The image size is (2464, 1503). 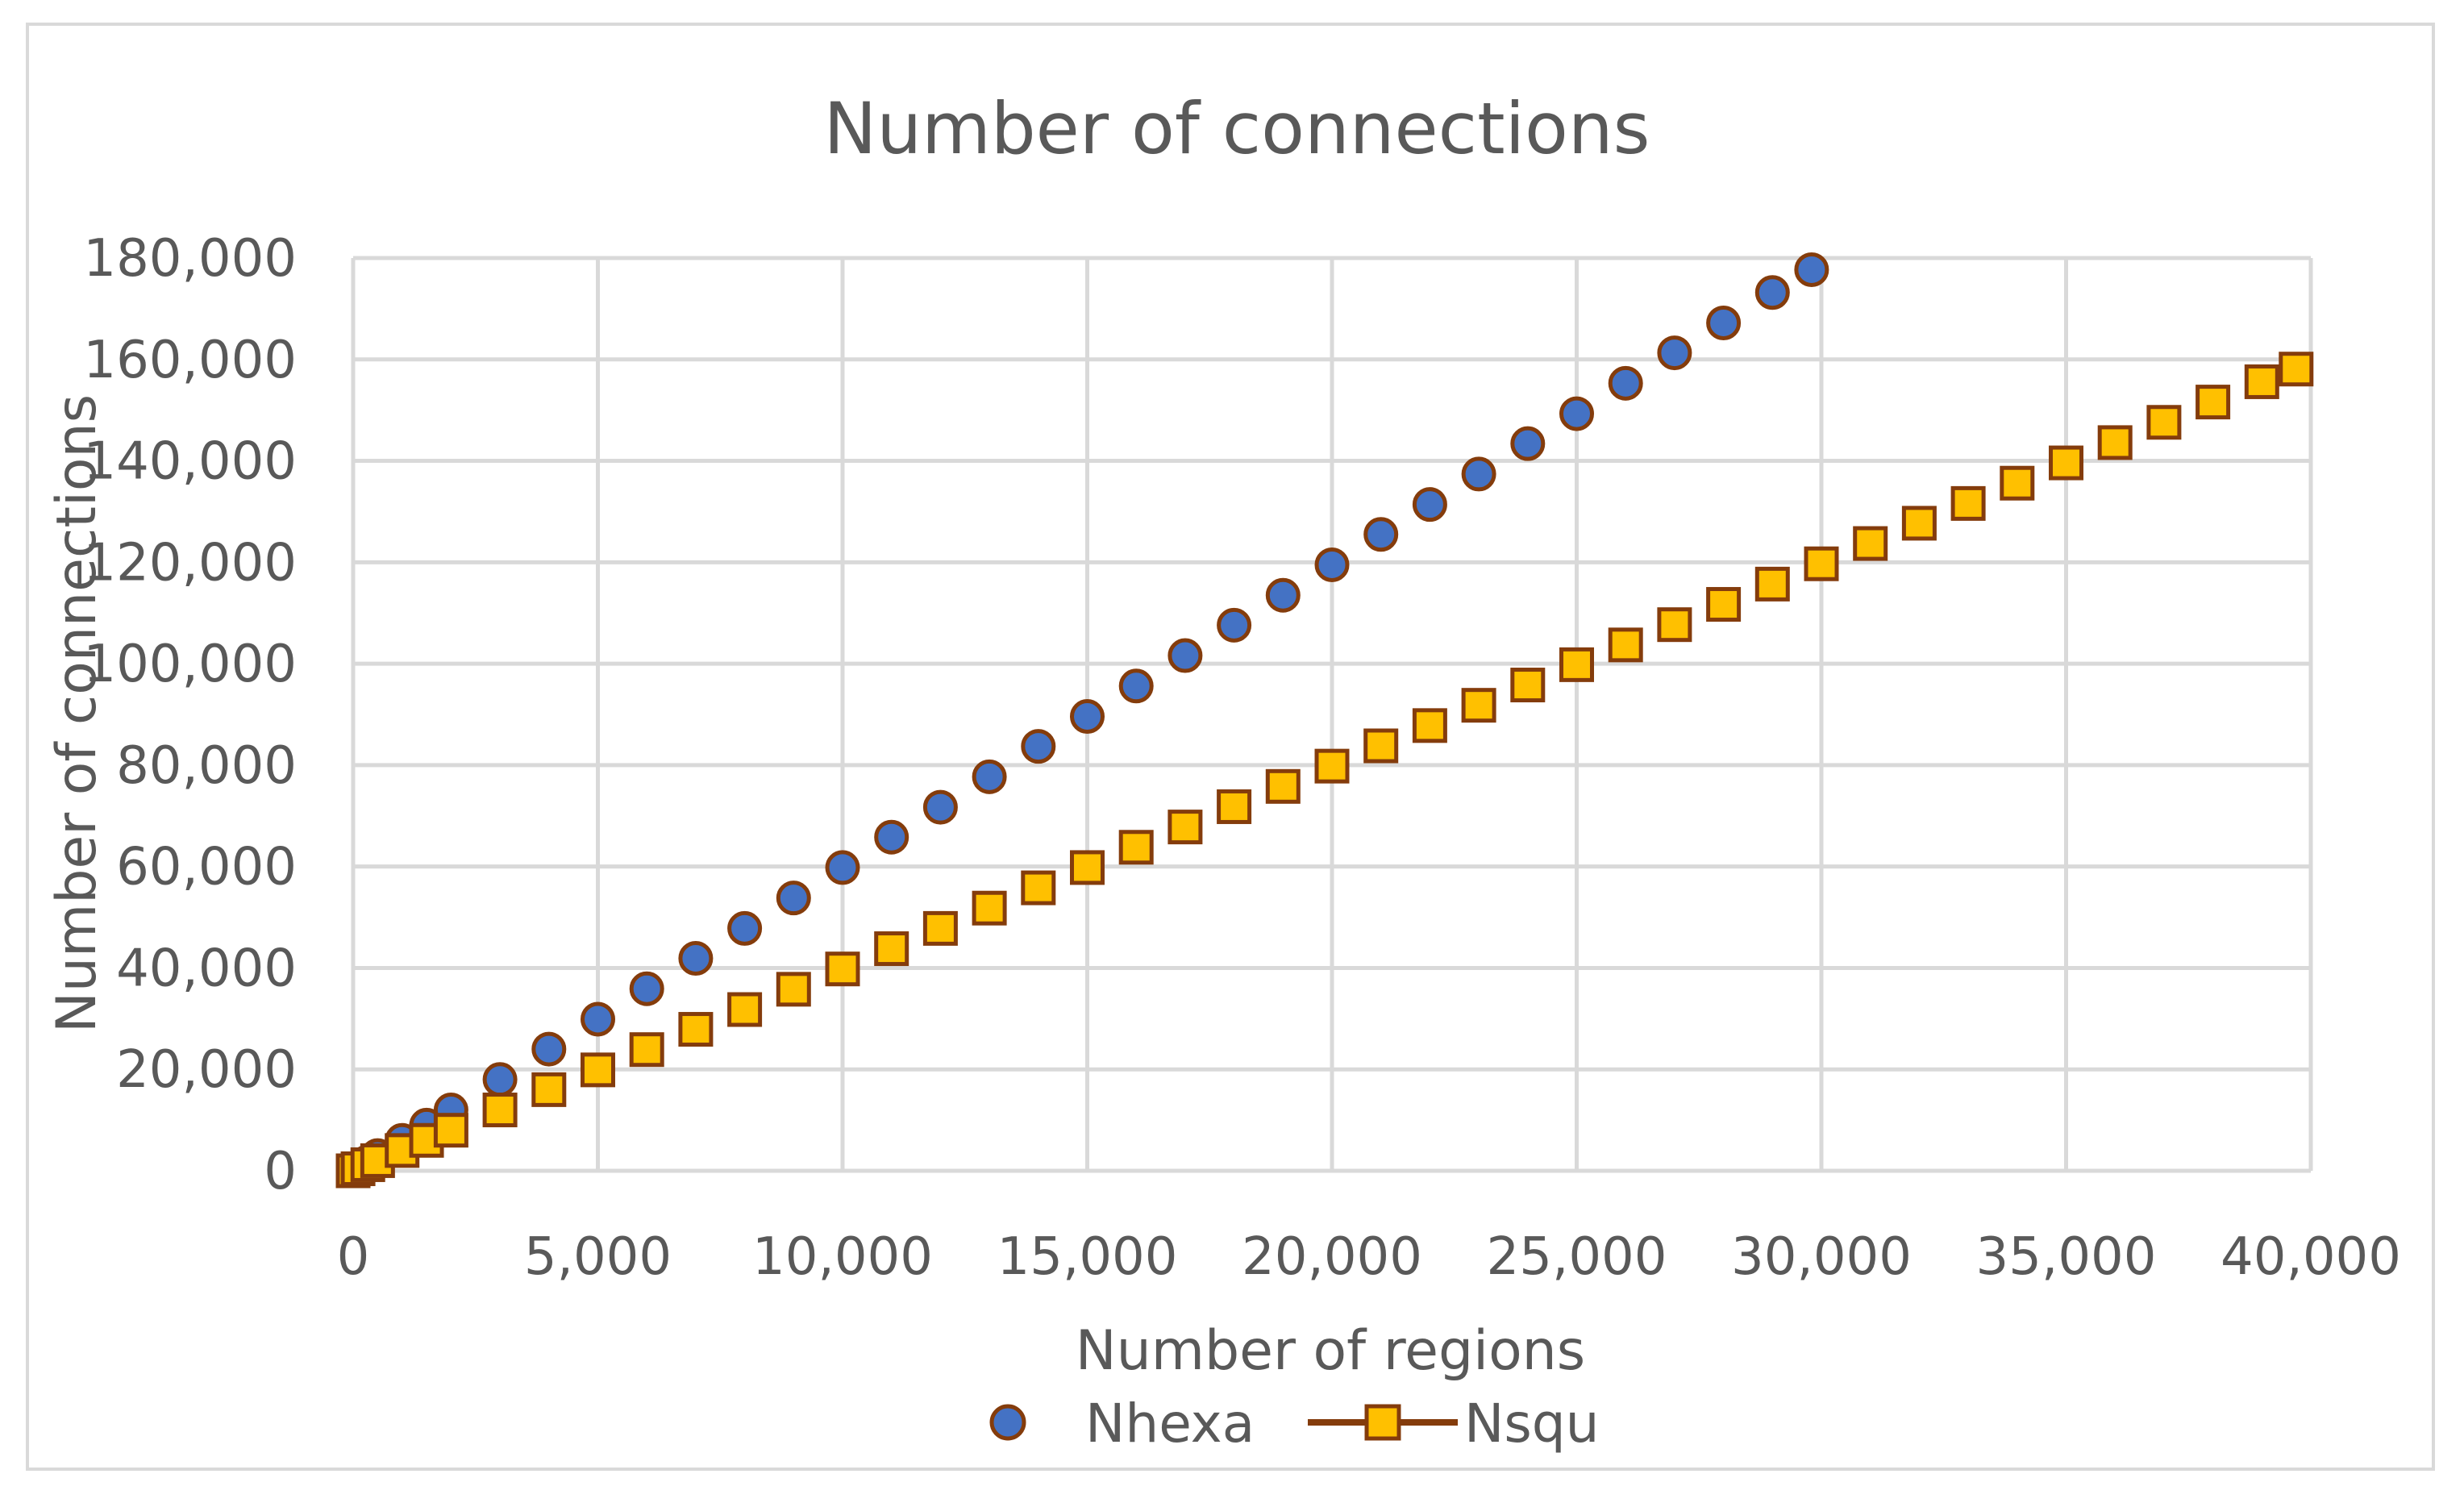 What do you see at coordinates (1531, 1424) in the screenshot?
I see `legend-label-nsqu: Nsqu` at bounding box center [1531, 1424].